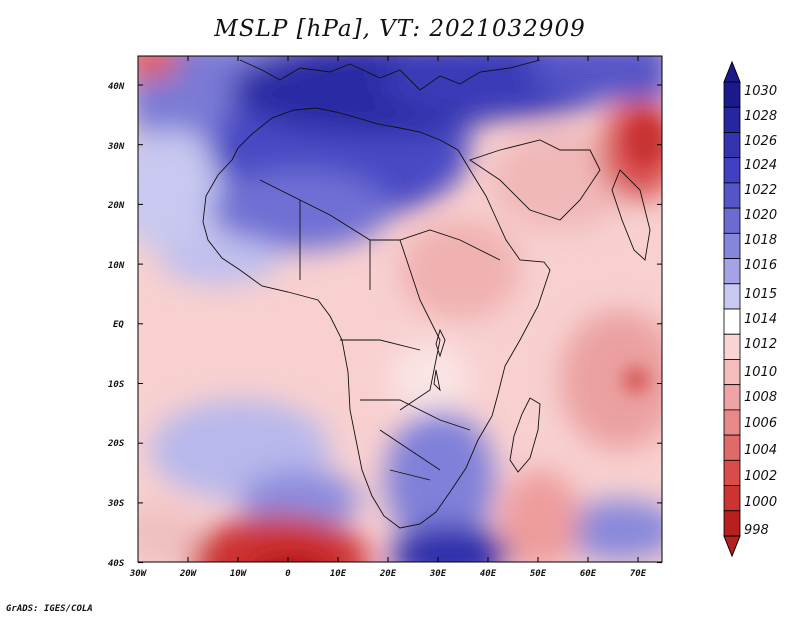  Describe the element at coordinates (732, 546) in the screenshot. I see `colorbar-bottom-arrow` at that location.